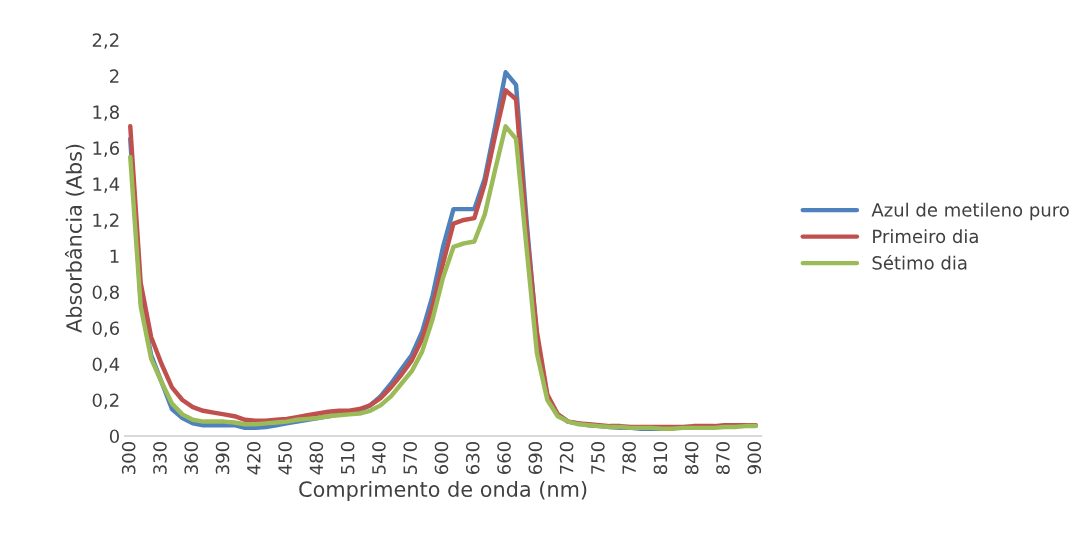  Describe the element at coordinates (925, 236) in the screenshot. I see `legend-label: Primeiro dia` at that location.